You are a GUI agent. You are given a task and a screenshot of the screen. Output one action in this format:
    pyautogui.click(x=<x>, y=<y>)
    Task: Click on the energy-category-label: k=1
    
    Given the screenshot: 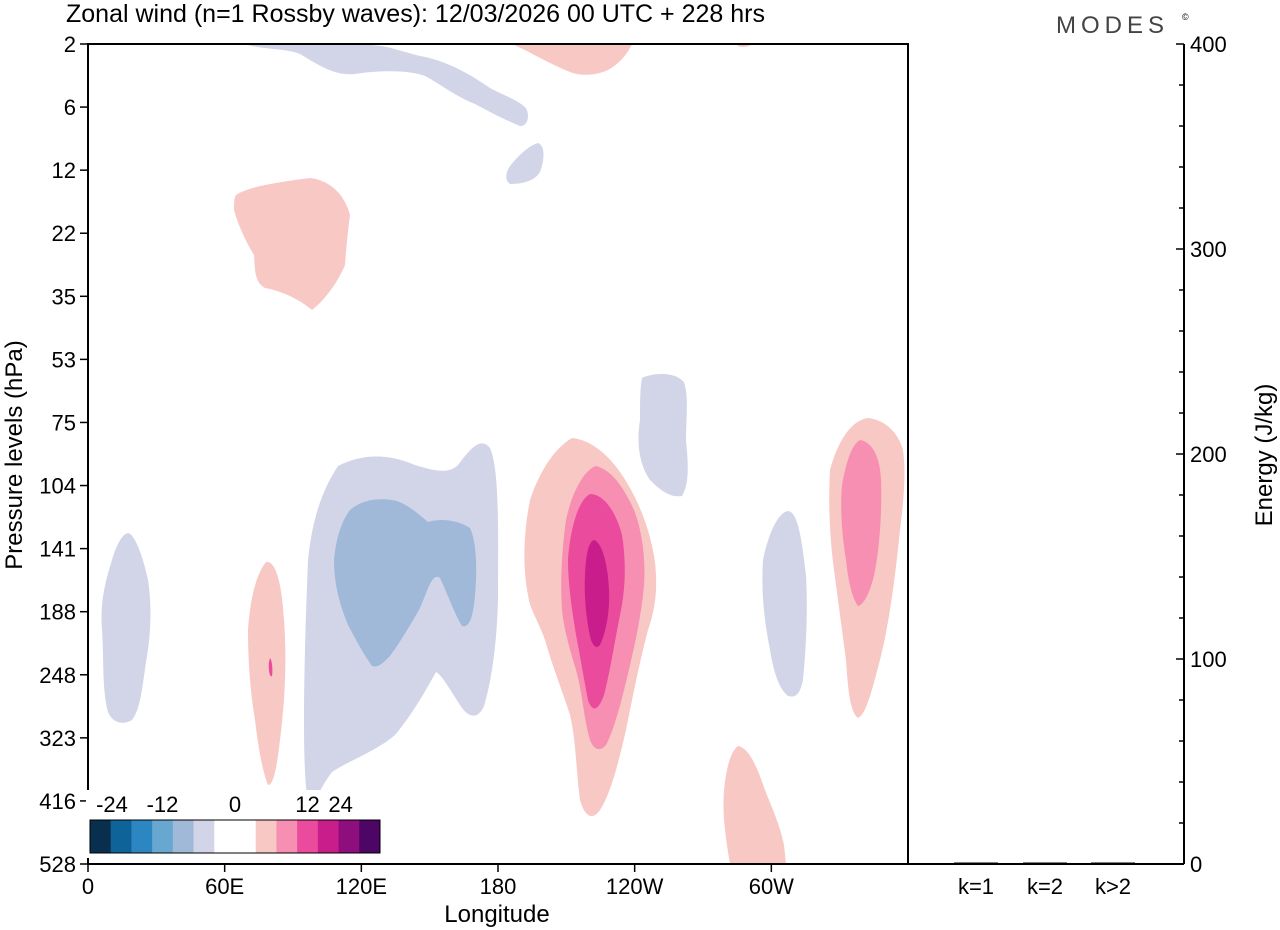 What is the action you would take?
    pyautogui.click(x=976, y=886)
    